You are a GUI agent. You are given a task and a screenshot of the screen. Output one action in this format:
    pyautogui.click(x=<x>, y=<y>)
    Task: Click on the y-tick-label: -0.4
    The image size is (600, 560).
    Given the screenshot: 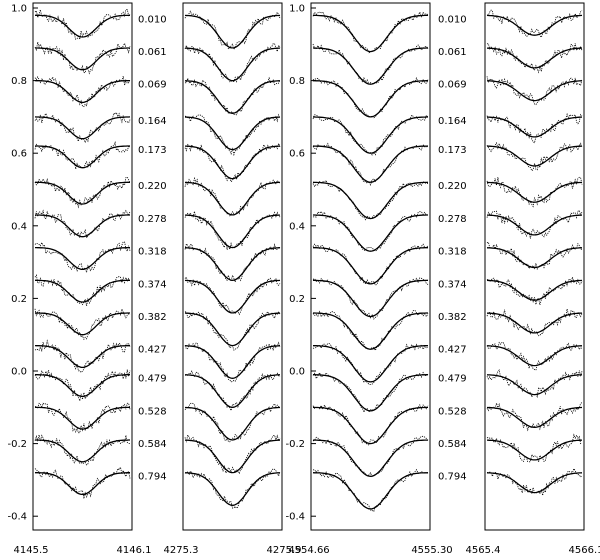 What is the action you would take?
    pyautogui.click(x=17, y=517)
    